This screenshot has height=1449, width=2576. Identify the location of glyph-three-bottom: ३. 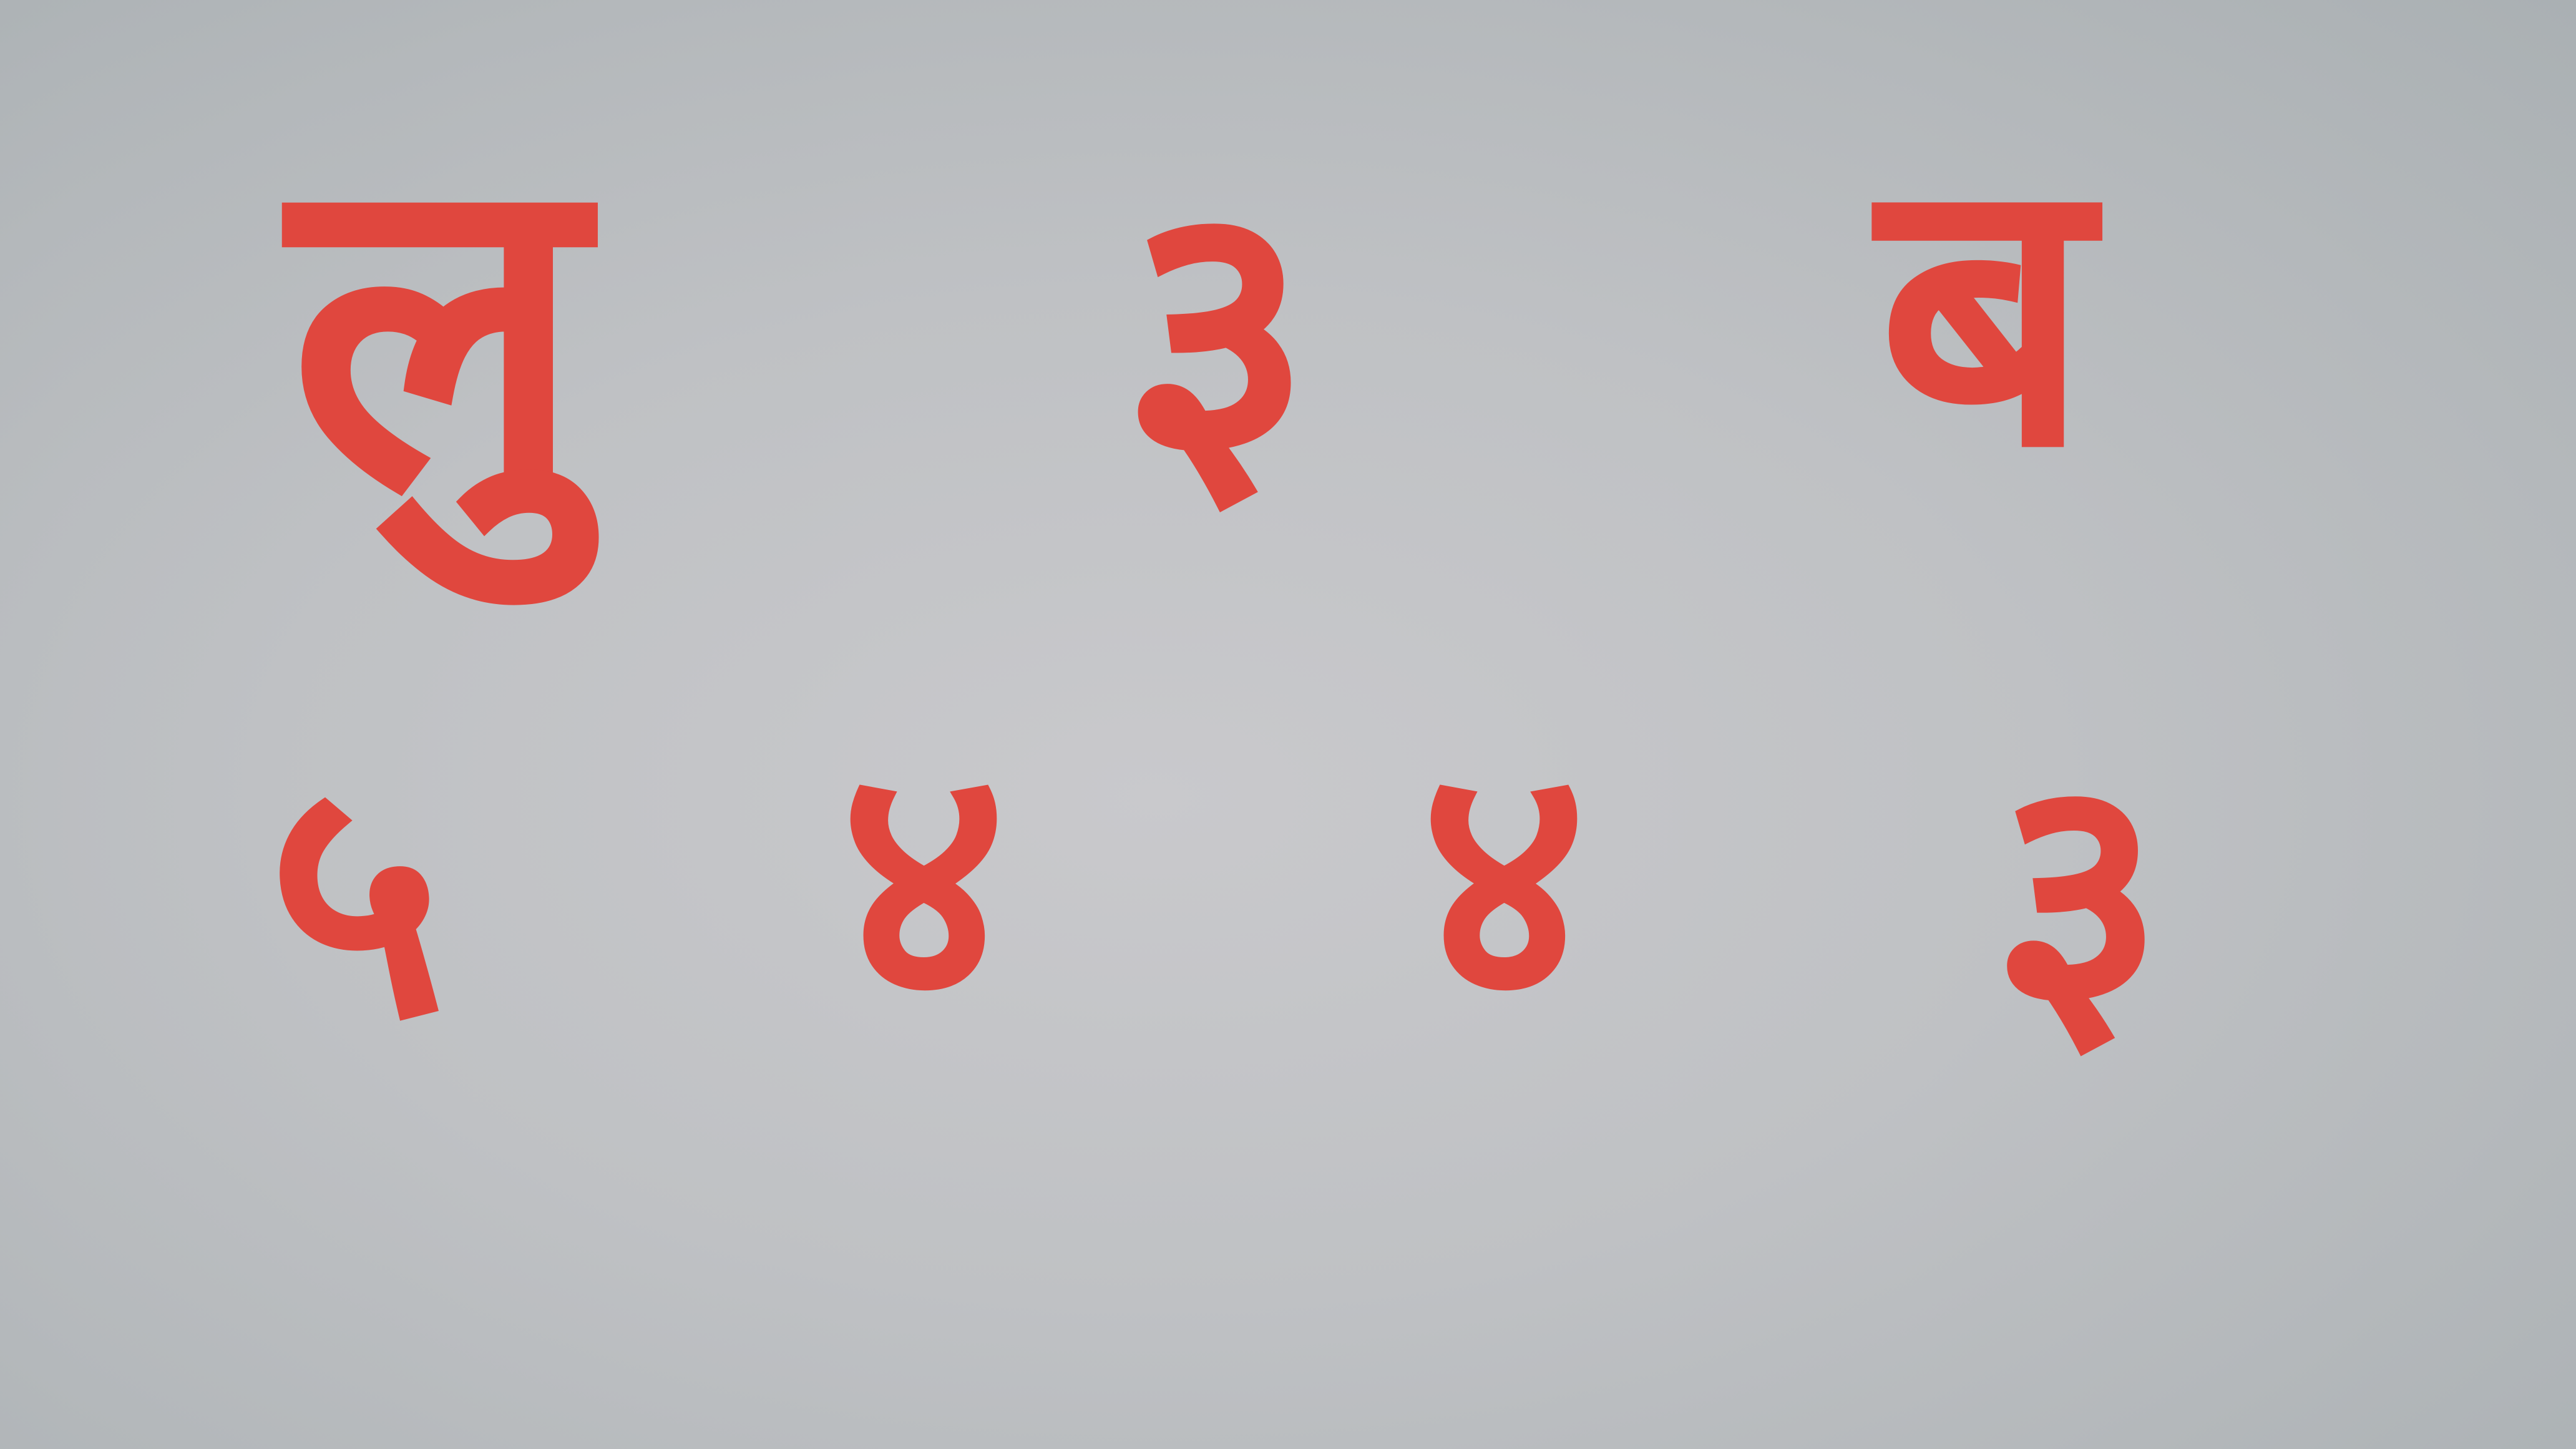
(2078, 899).